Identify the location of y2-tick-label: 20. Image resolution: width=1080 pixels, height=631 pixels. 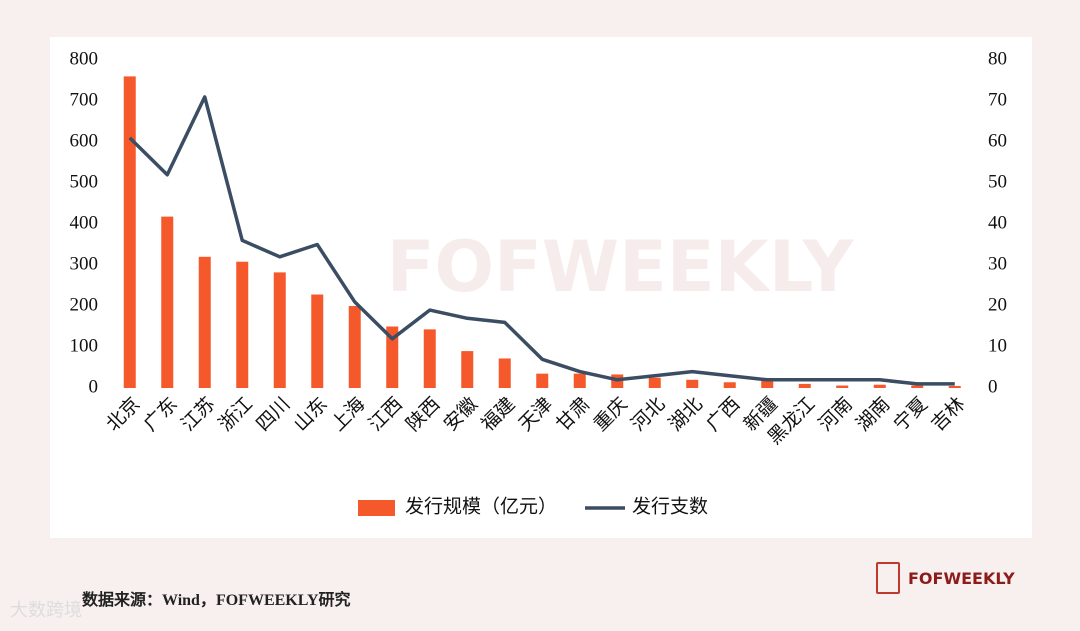
(997, 304).